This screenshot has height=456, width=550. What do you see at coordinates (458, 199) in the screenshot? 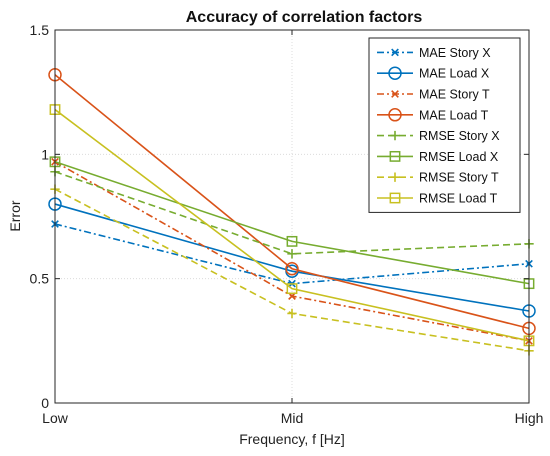
I see `legend-label: RMSE Load T` at bounding box center [458, 199].